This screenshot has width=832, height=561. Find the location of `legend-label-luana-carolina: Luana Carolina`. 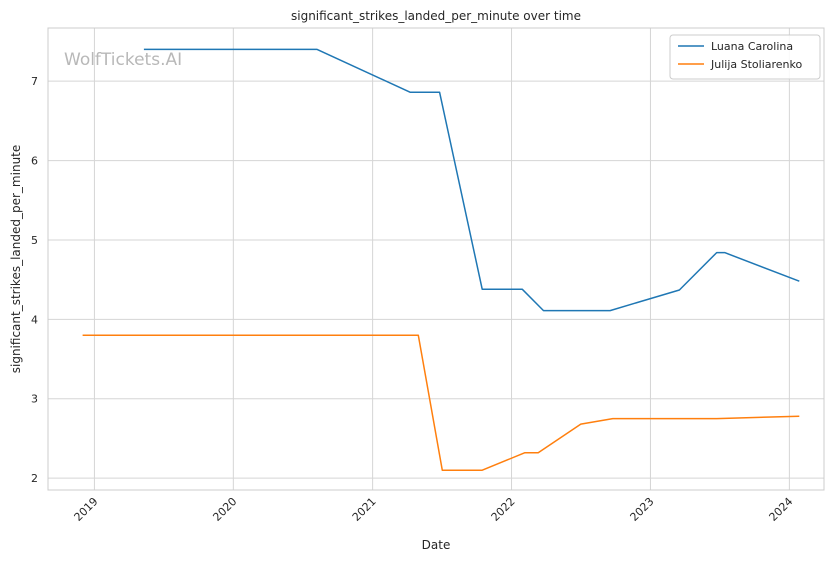

legend-label-luana-carolina: Luana Carolina is located at coordinates (752, 46).